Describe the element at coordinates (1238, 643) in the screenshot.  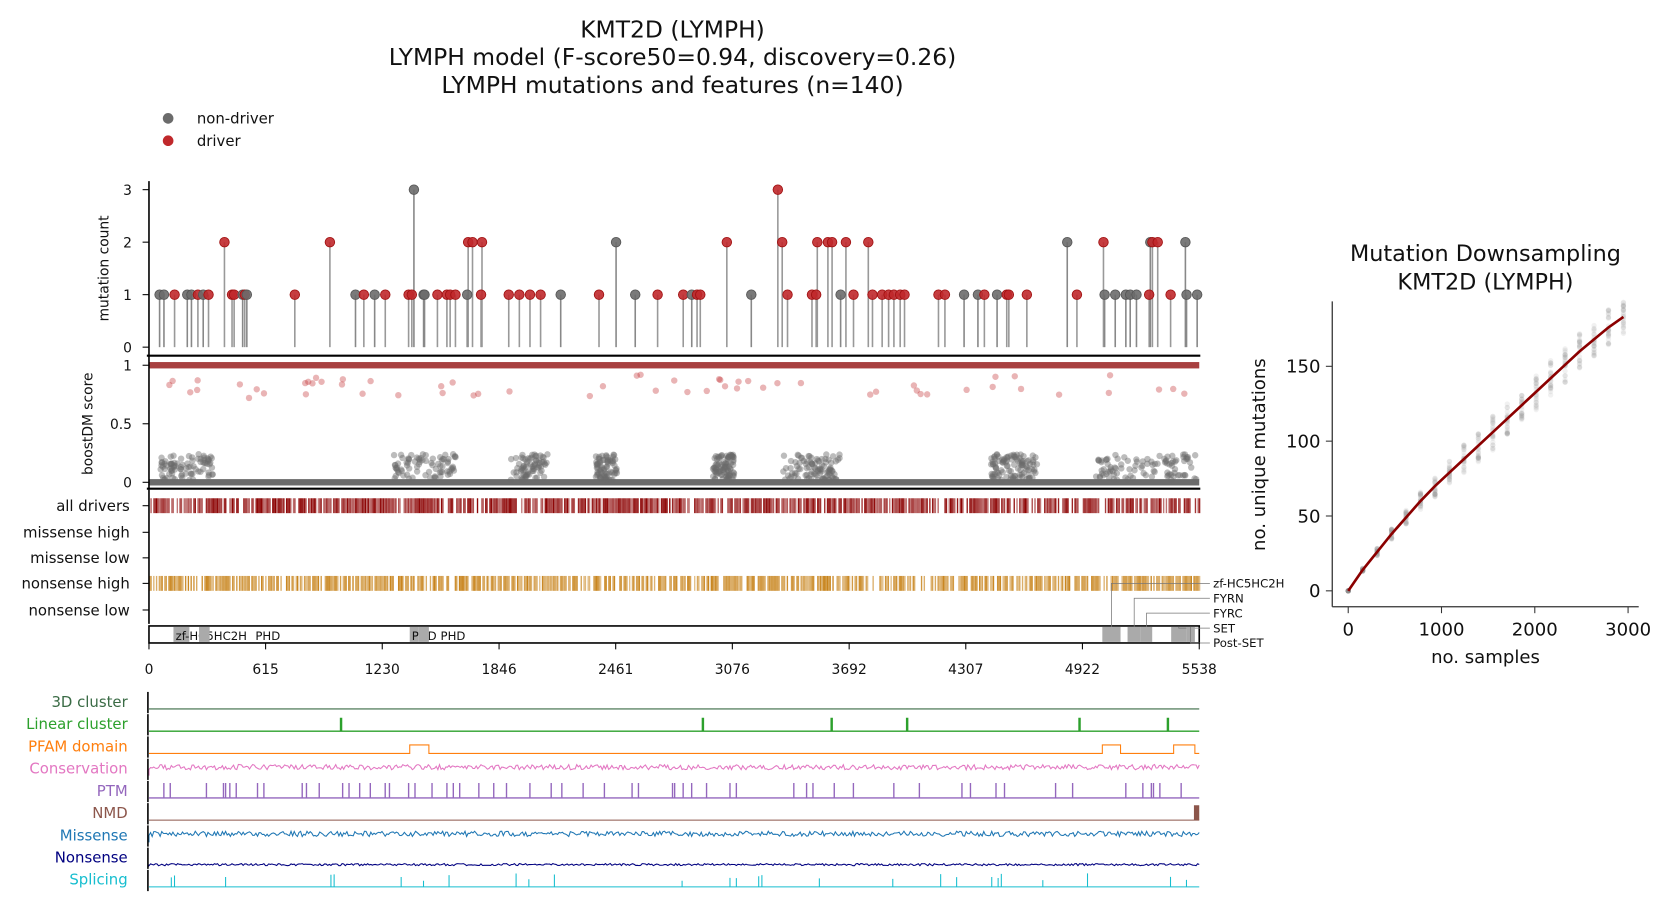
I see `domain-label: Post-SET` at that location.